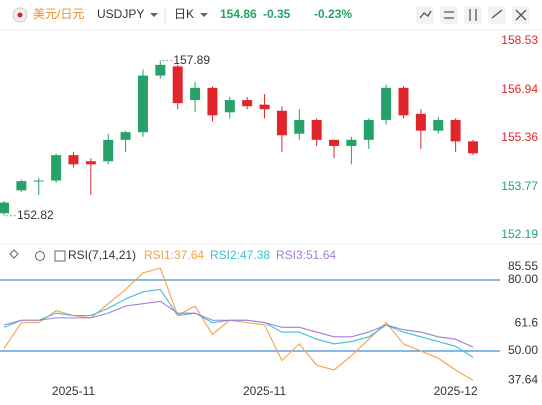  I want to click on indicator-button, so click(449, 15).